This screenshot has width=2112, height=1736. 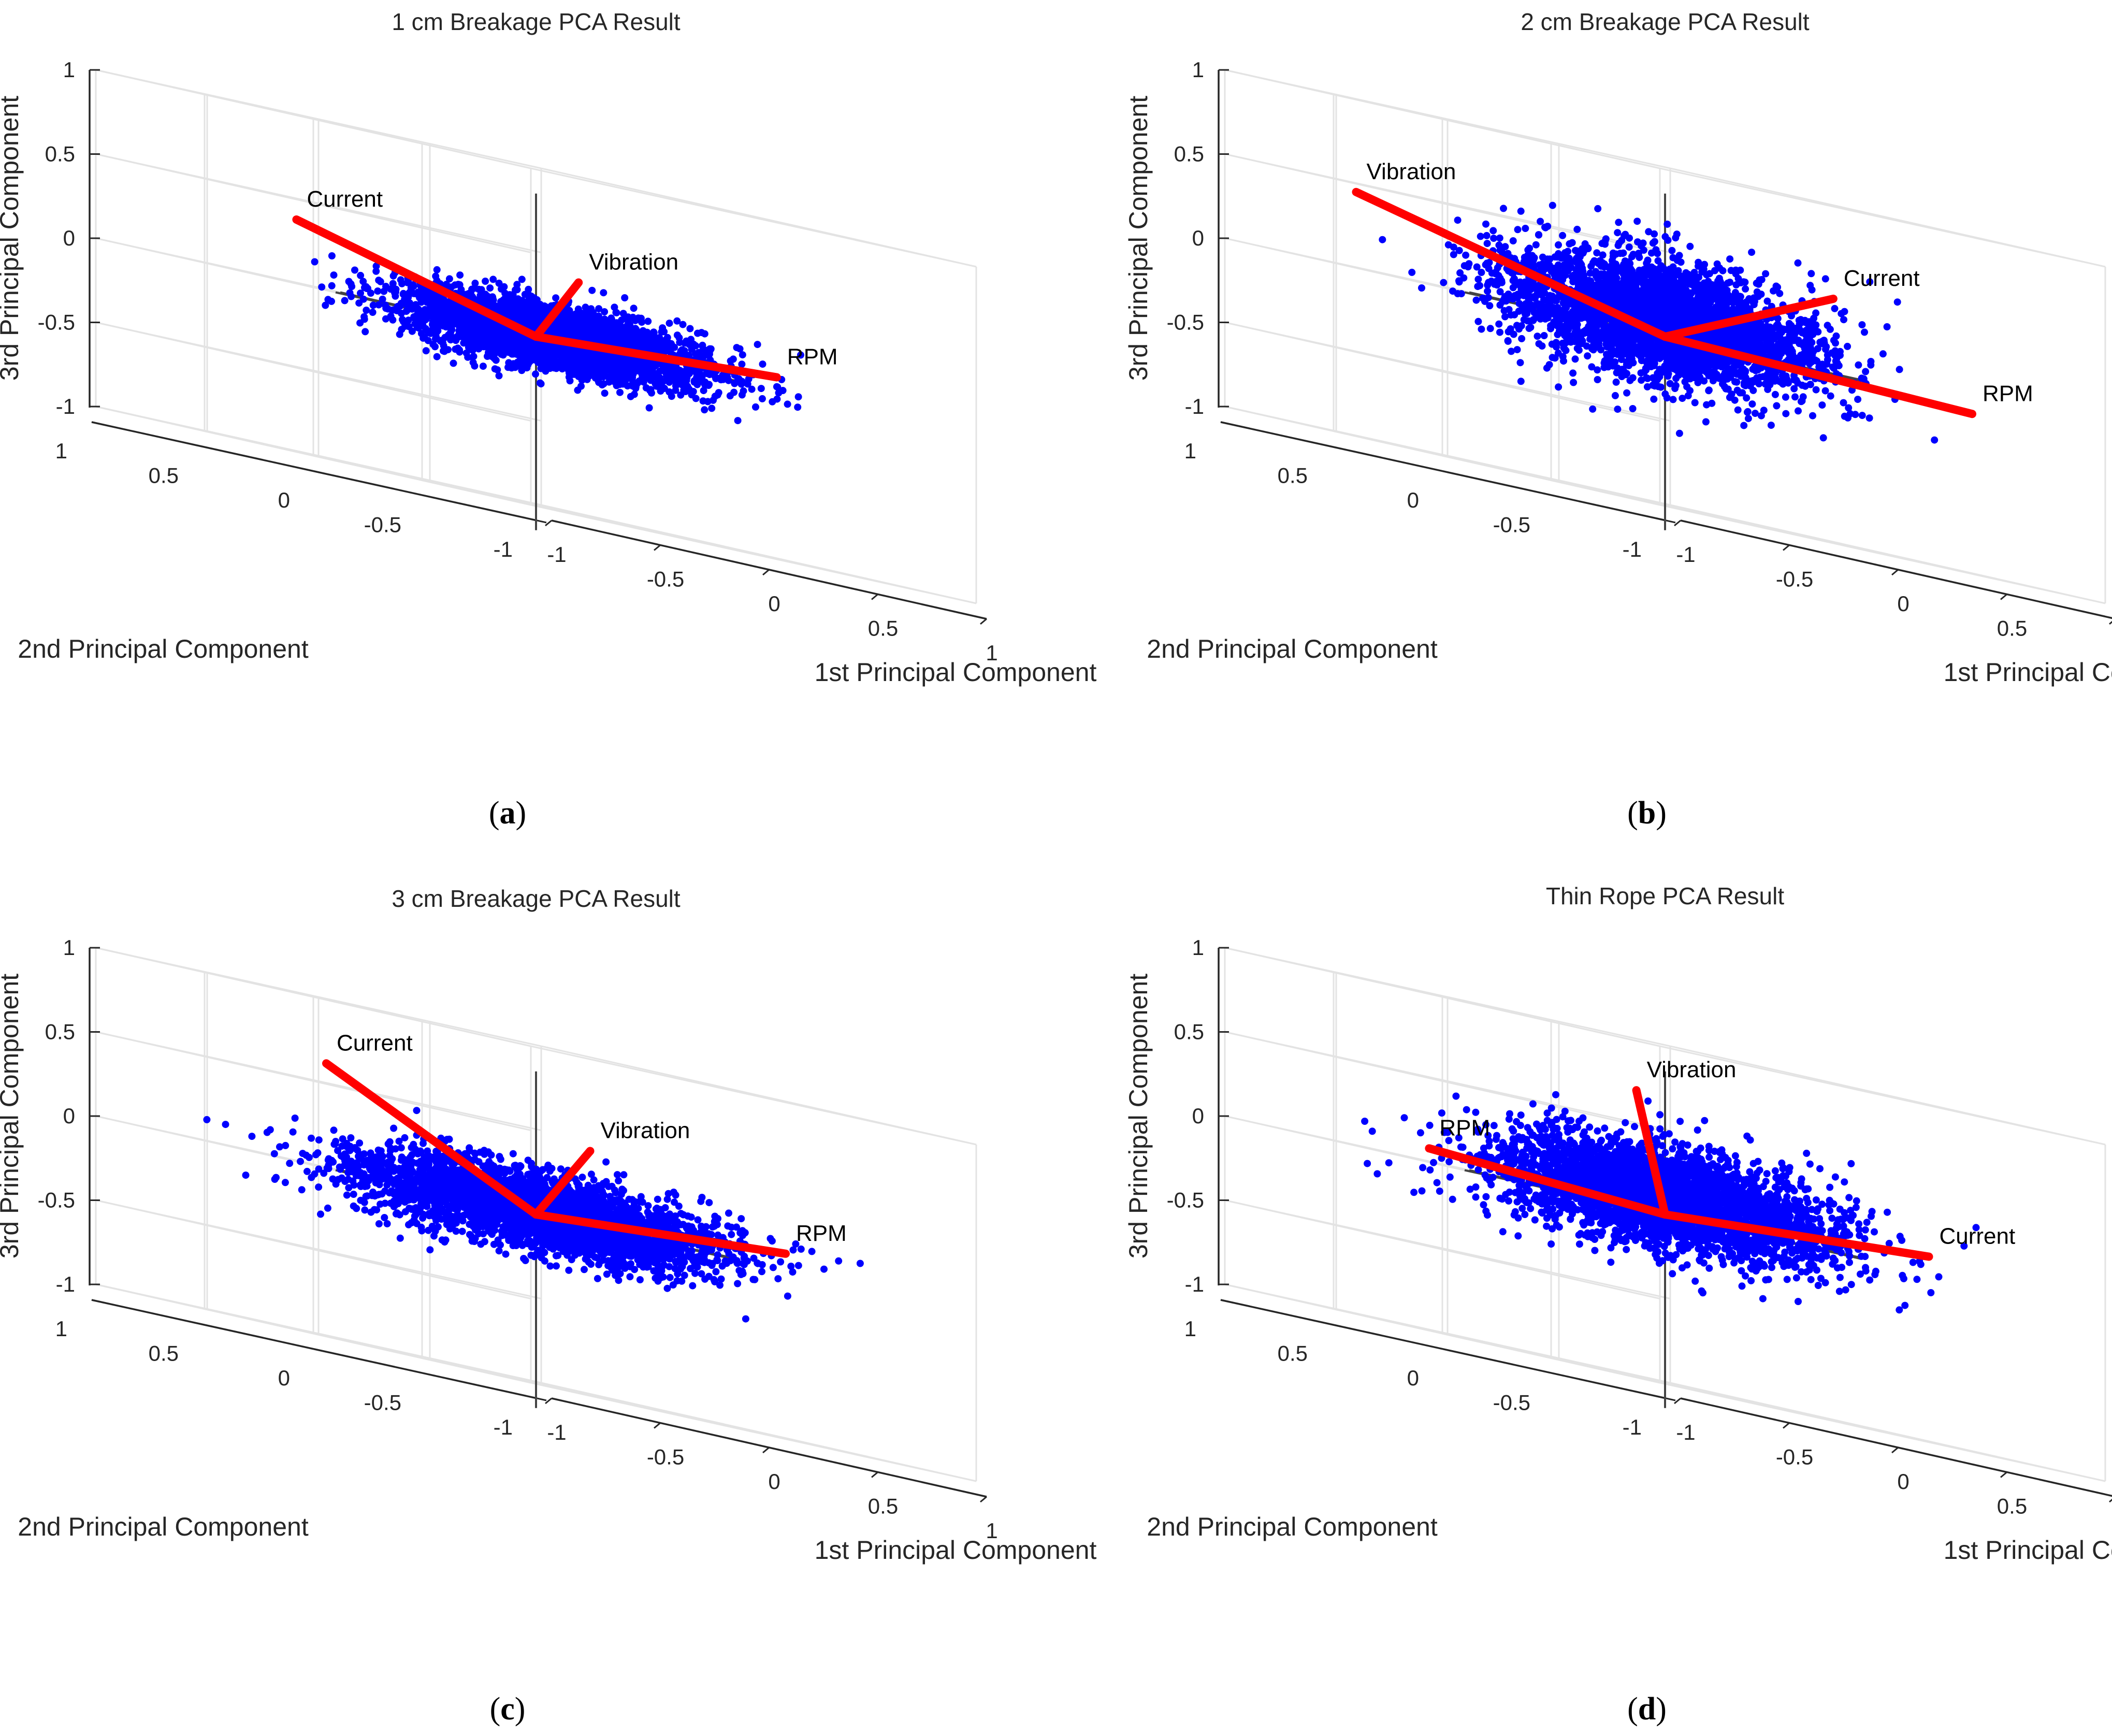 I want to click on chart-title: 2 cm Breakage PCA Result, so click(x=1665, y=21).